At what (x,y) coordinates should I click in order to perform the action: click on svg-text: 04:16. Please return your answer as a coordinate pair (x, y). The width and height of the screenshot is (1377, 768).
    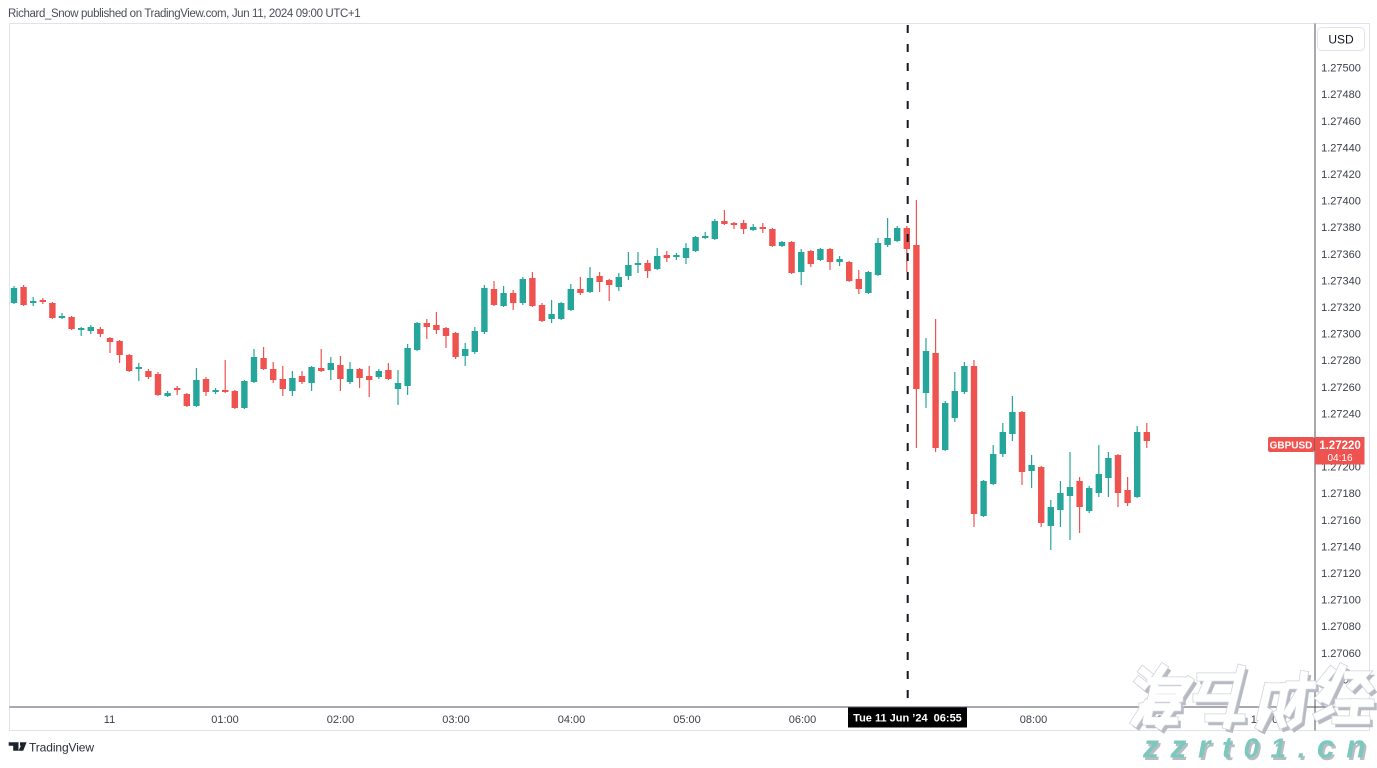
    Looking at the image, I should click on (1339, 458).